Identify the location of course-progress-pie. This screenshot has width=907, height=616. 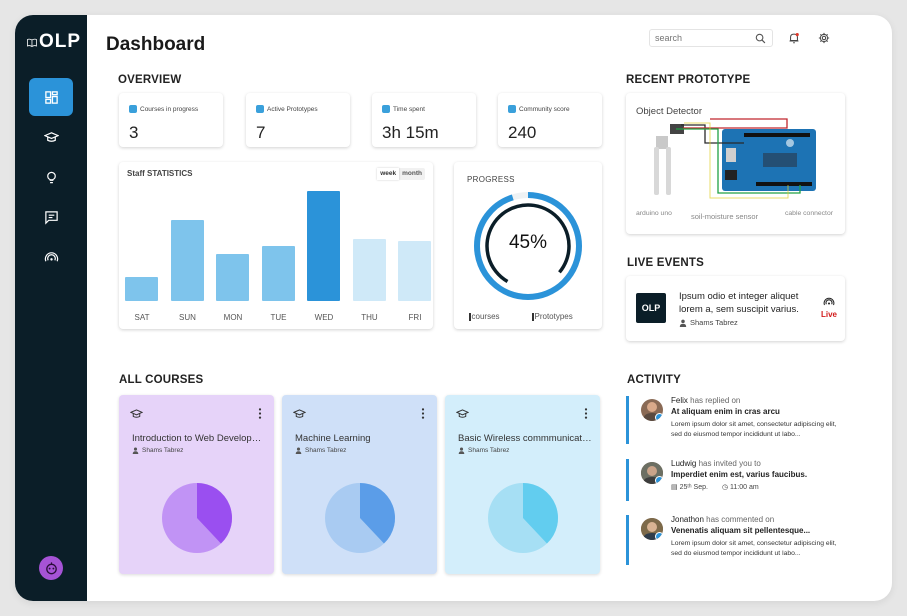
(523, 518).